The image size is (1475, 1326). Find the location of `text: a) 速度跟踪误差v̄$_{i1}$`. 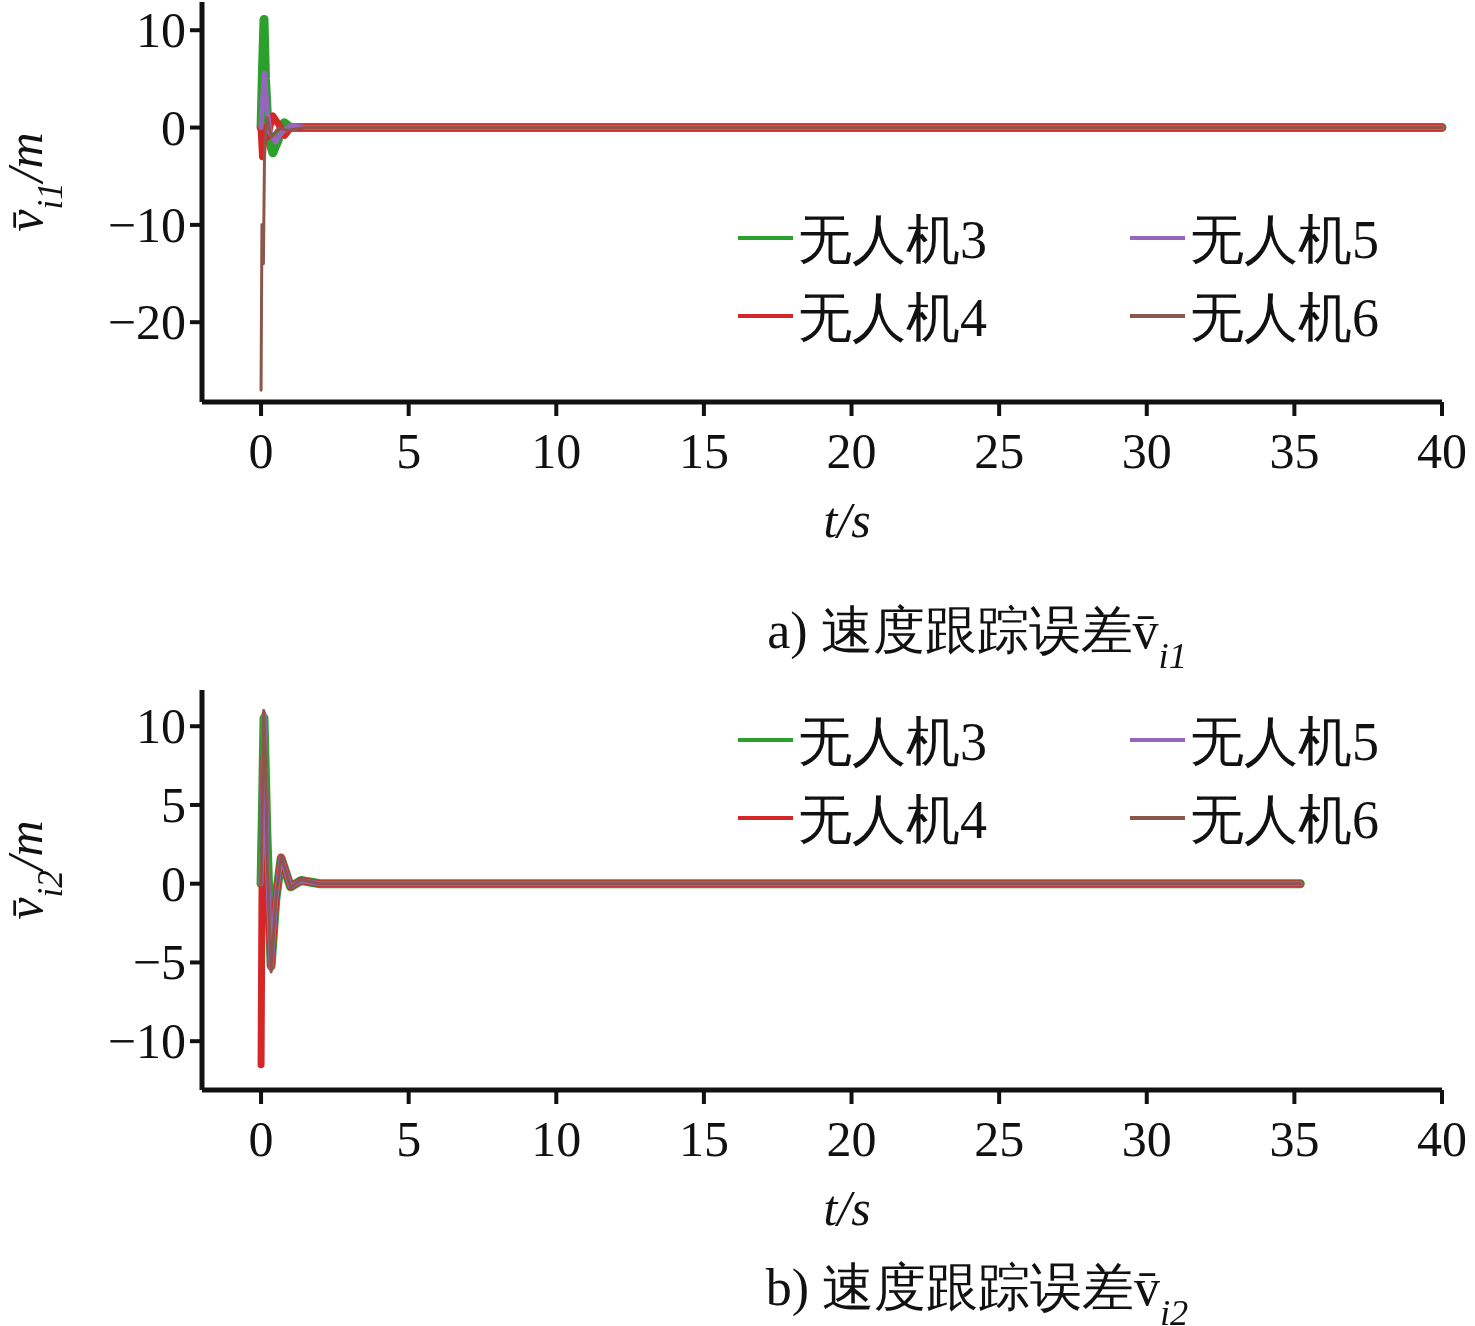

text: a) 速度跟踪误差v̄$_{i1}$ is located at coordinates (977, 639).